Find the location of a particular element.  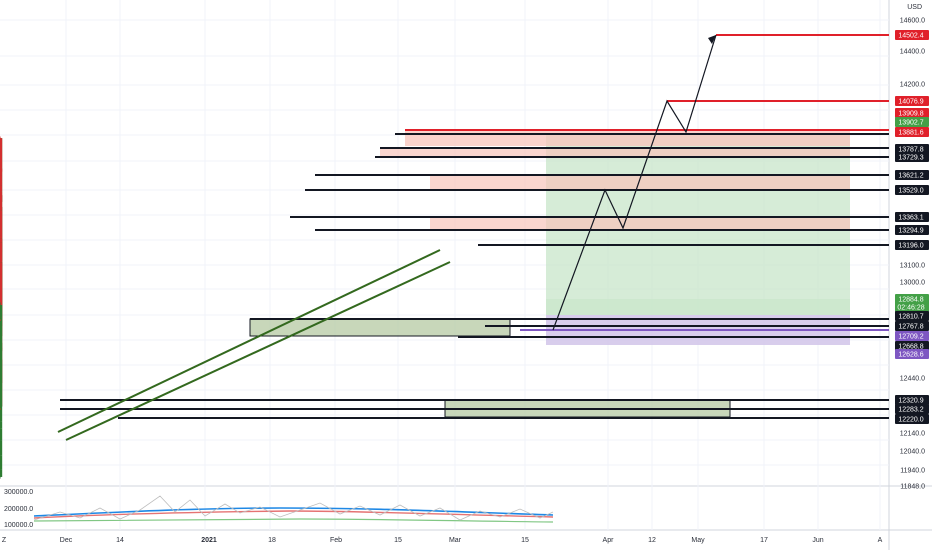

x-tick-label: Apr is located at coordinates (609, 540).